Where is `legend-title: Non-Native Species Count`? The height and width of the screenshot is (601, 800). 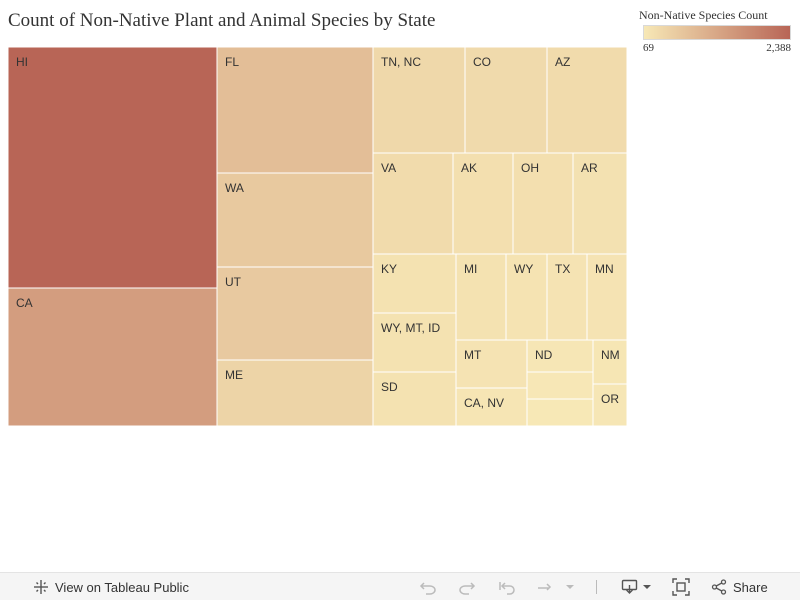
legend-title: Non-Native Species Count is located at coordinates (703, 15).